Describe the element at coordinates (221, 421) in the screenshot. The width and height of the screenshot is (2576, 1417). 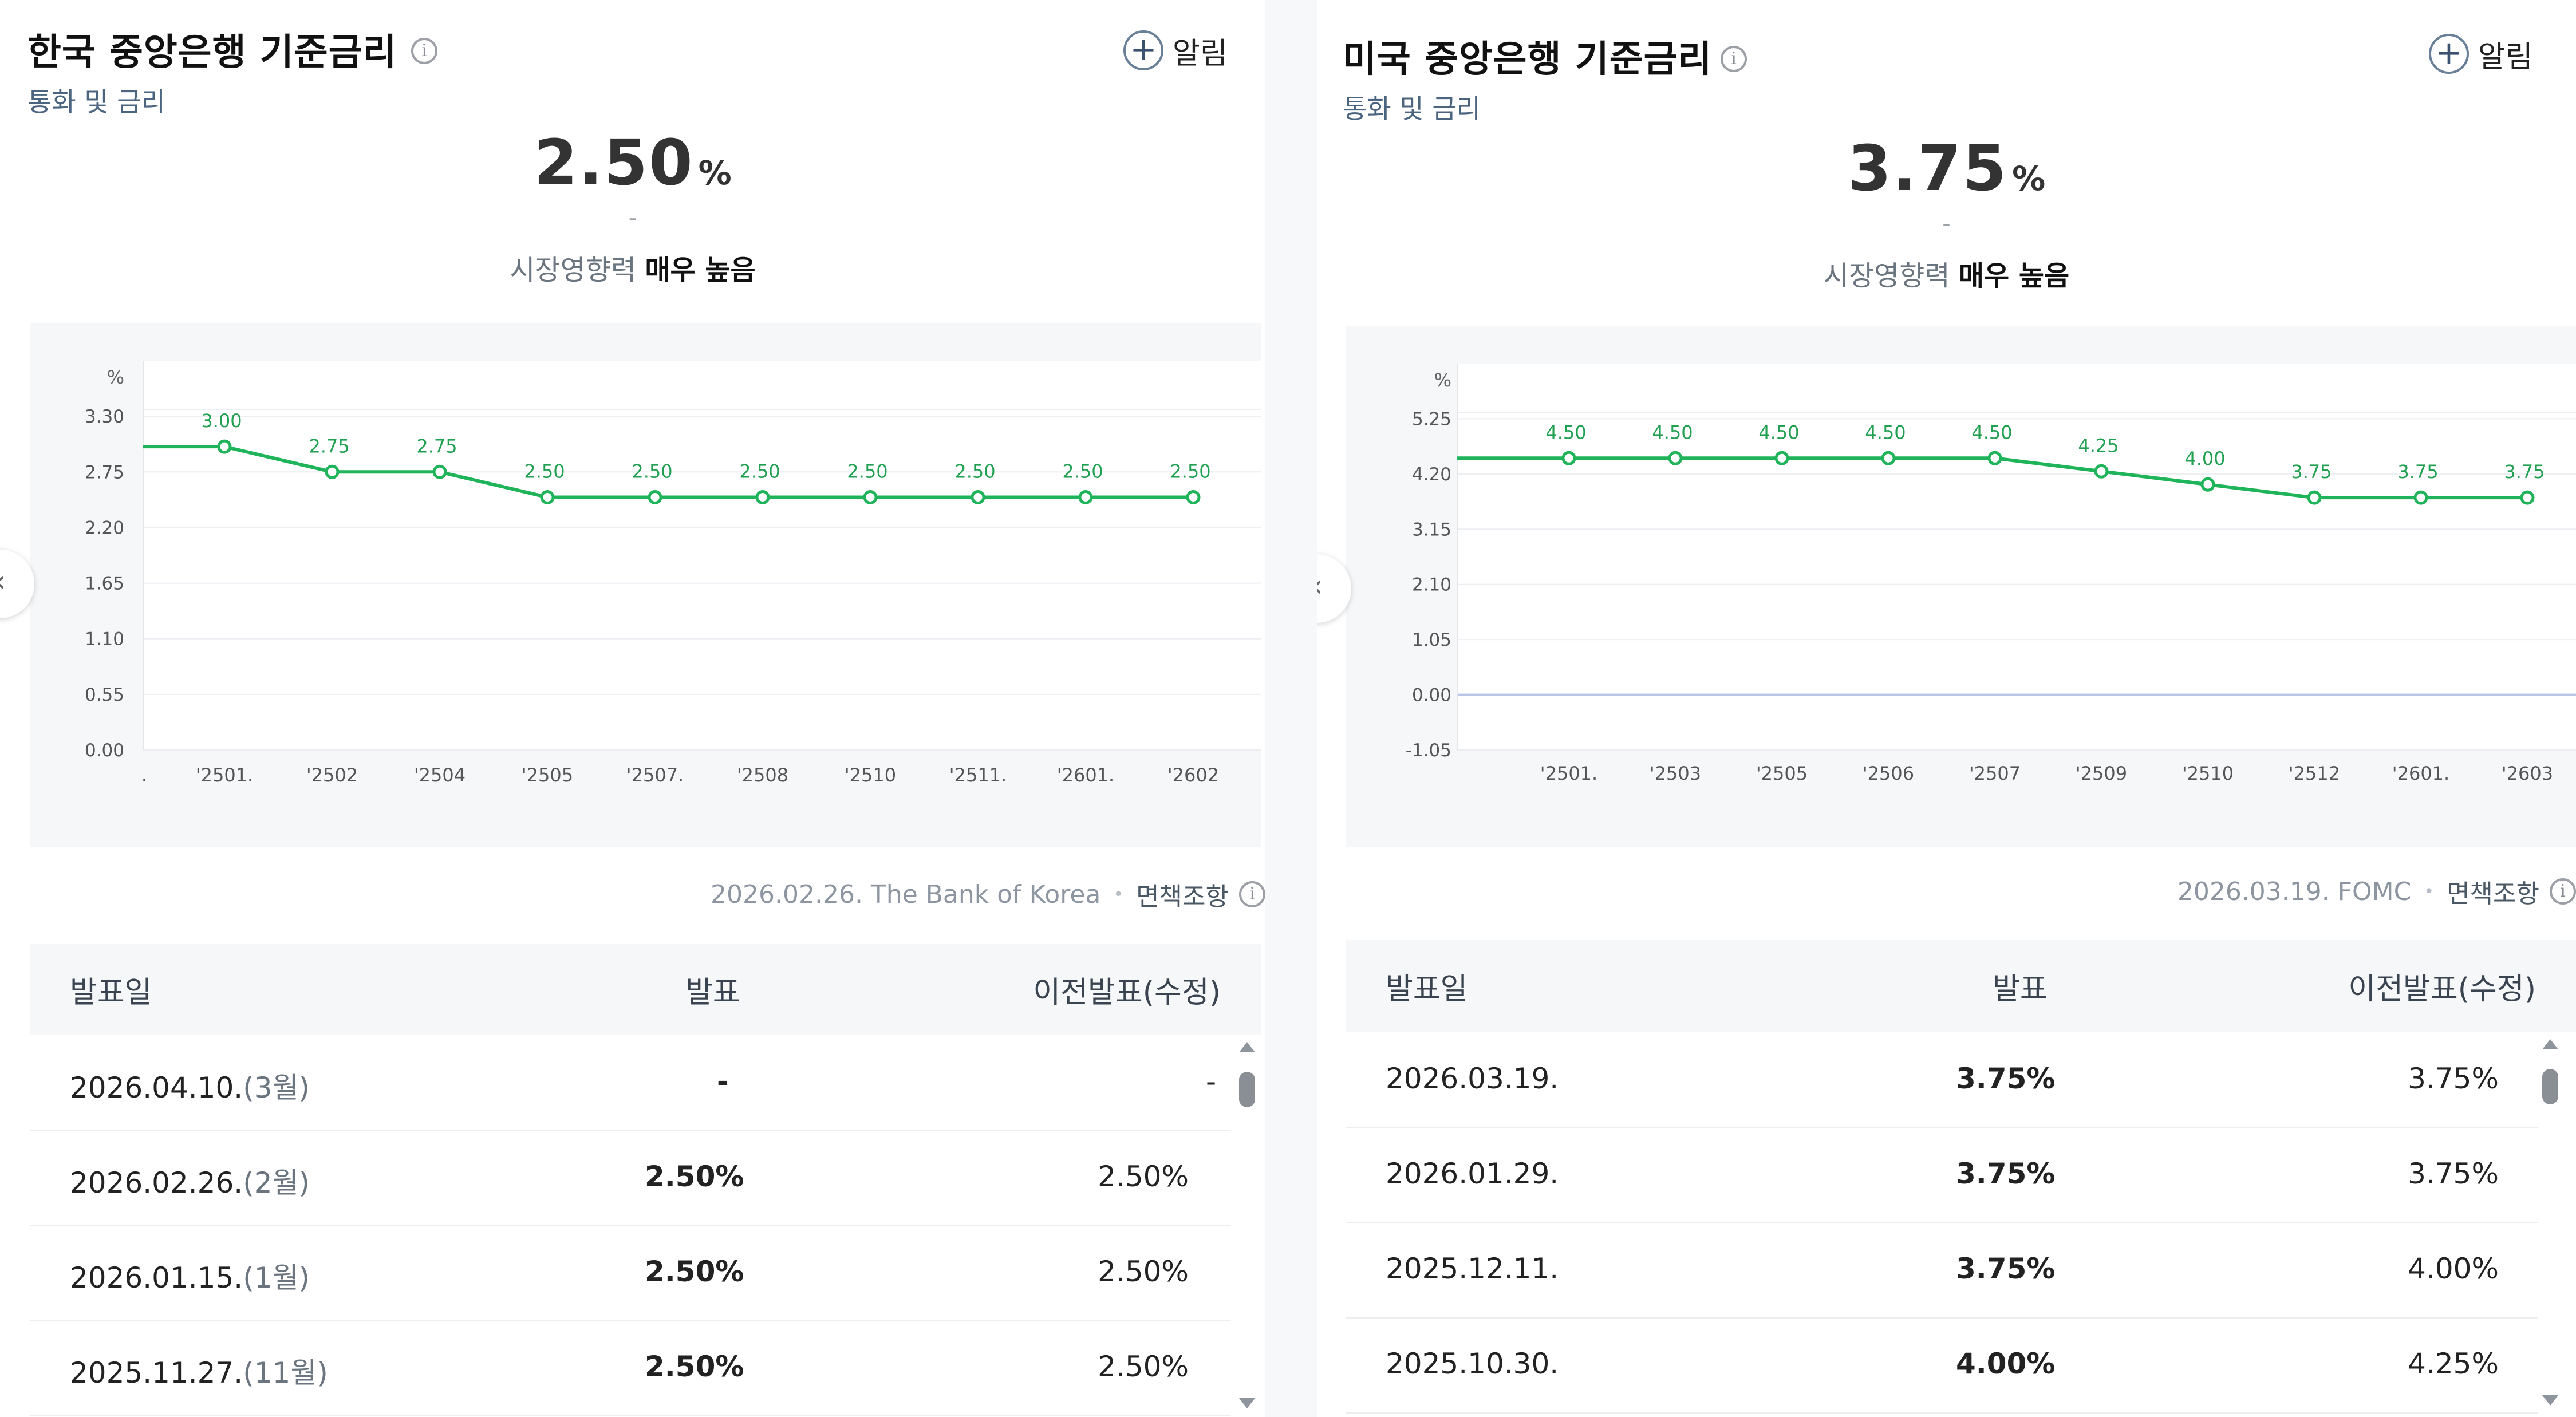
I see `data-label: 3.00` at that location.